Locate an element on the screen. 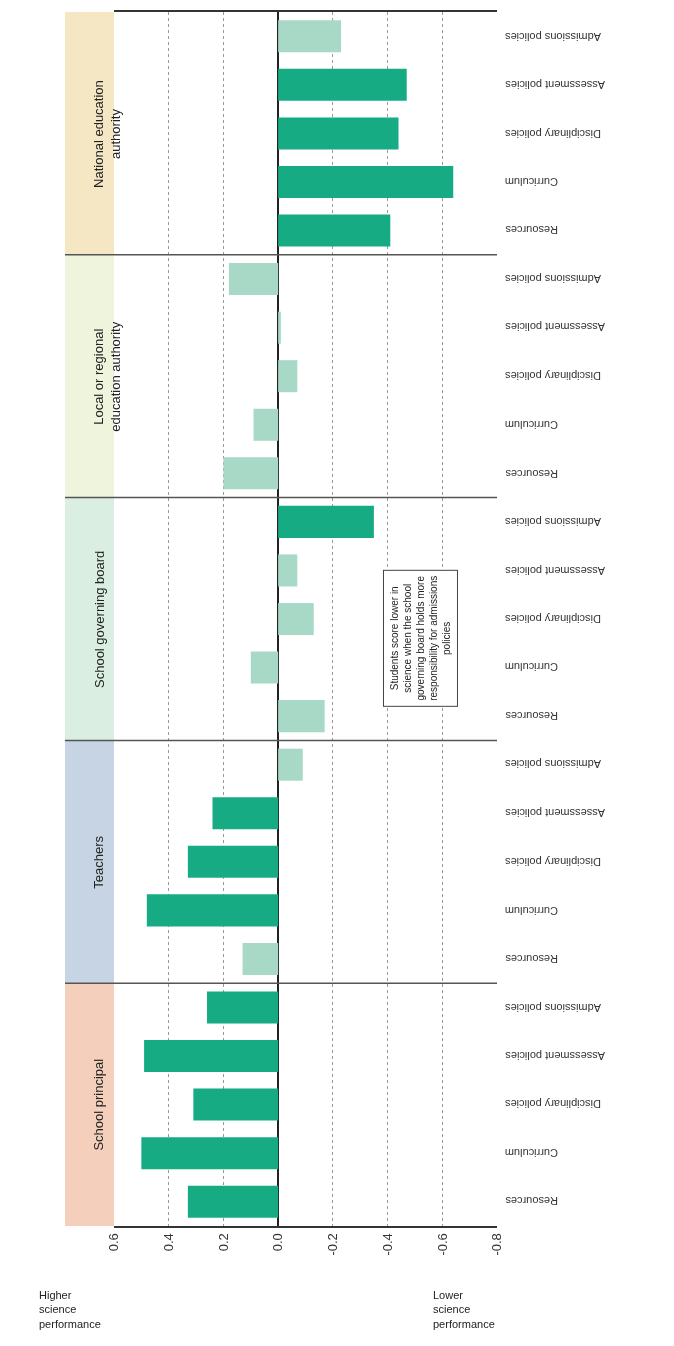 This screenshot has width=674, height=1346. text: Teachers is located at coordinates (99, 862).